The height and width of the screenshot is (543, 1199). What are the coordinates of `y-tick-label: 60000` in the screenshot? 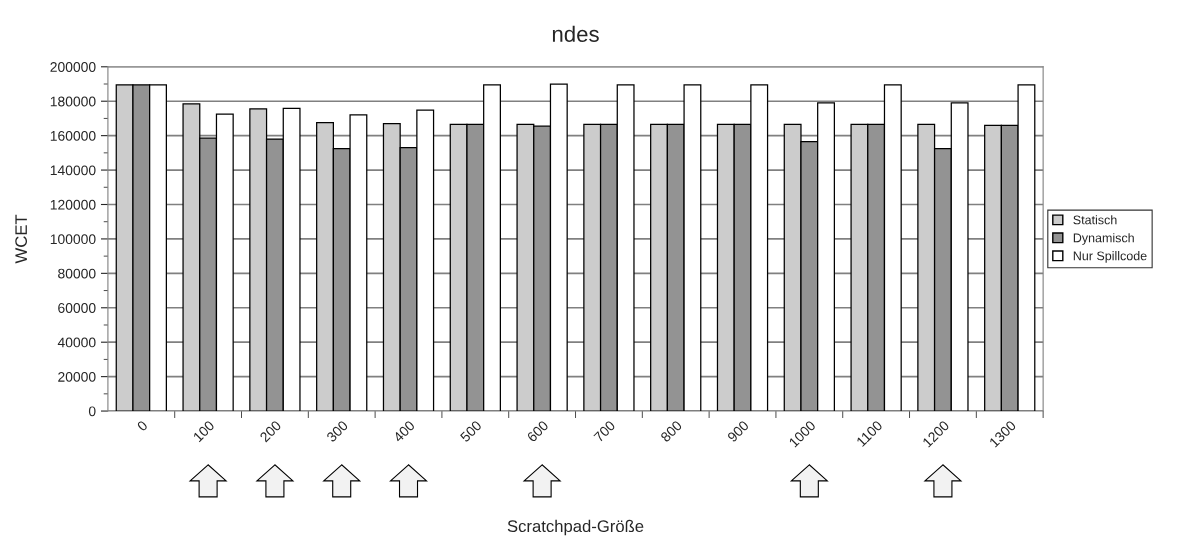 It's located at (77, 308).